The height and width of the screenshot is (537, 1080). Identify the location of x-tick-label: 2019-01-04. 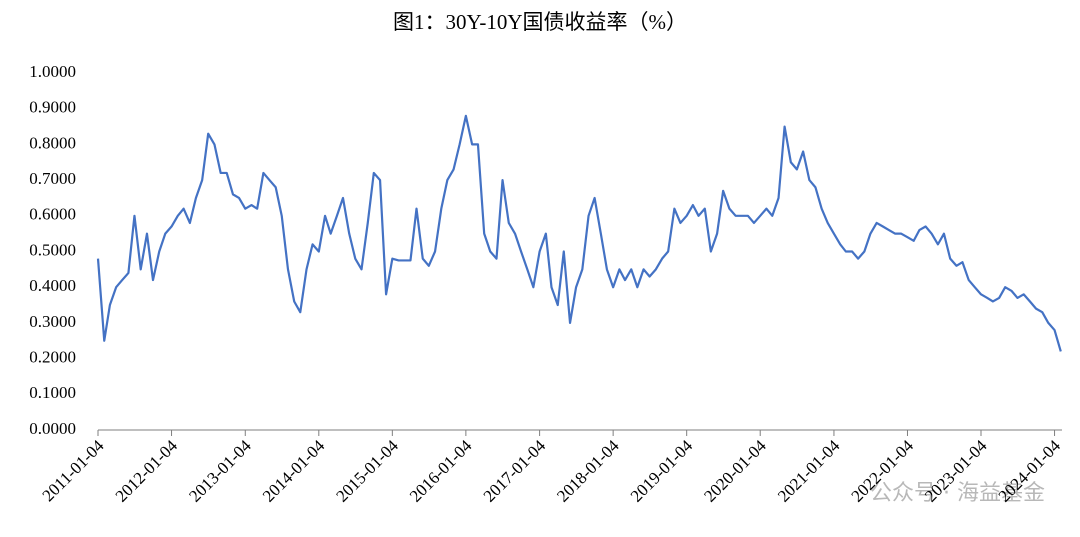
(662, 471).